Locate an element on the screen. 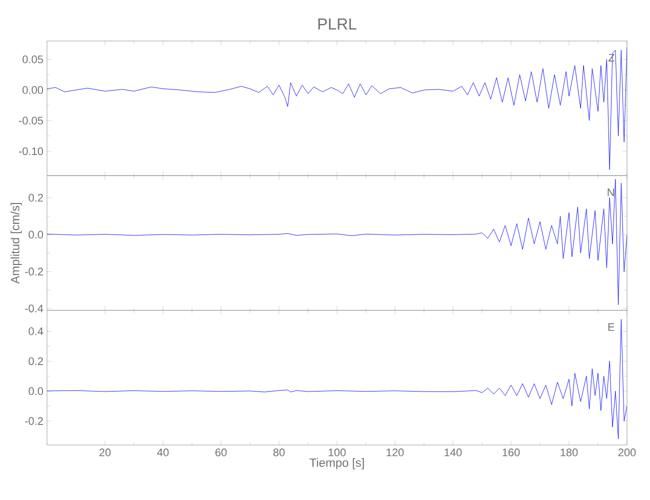 This screenshot has width=650, height=500. x-tick-label: 160 is located at coordinates (511, 452).